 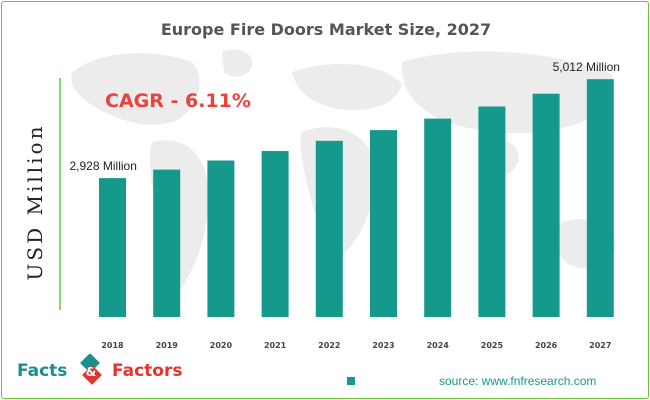 I want to click on y-axis-label: USD Million, so click(x=35, y=202).